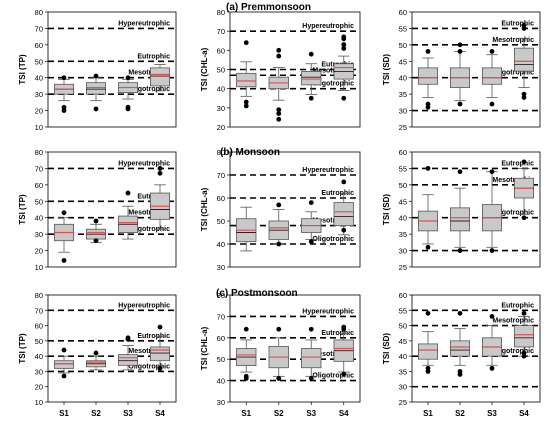 The image size is (550, 424). Describe the element at coordinates (403, 61) in the screenshot. I see `y-tick-label: 45` at that location.